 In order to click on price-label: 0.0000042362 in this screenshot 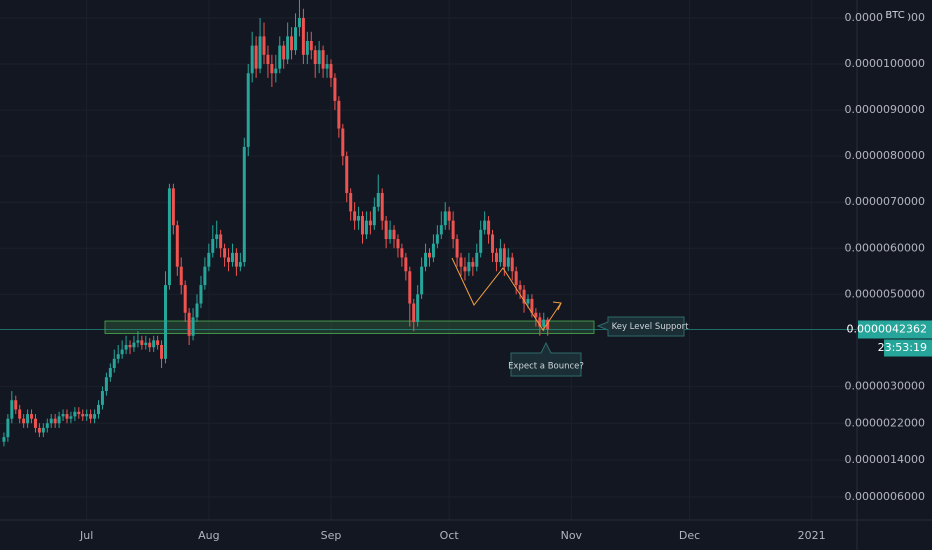, I will do `click(887, 328)`.